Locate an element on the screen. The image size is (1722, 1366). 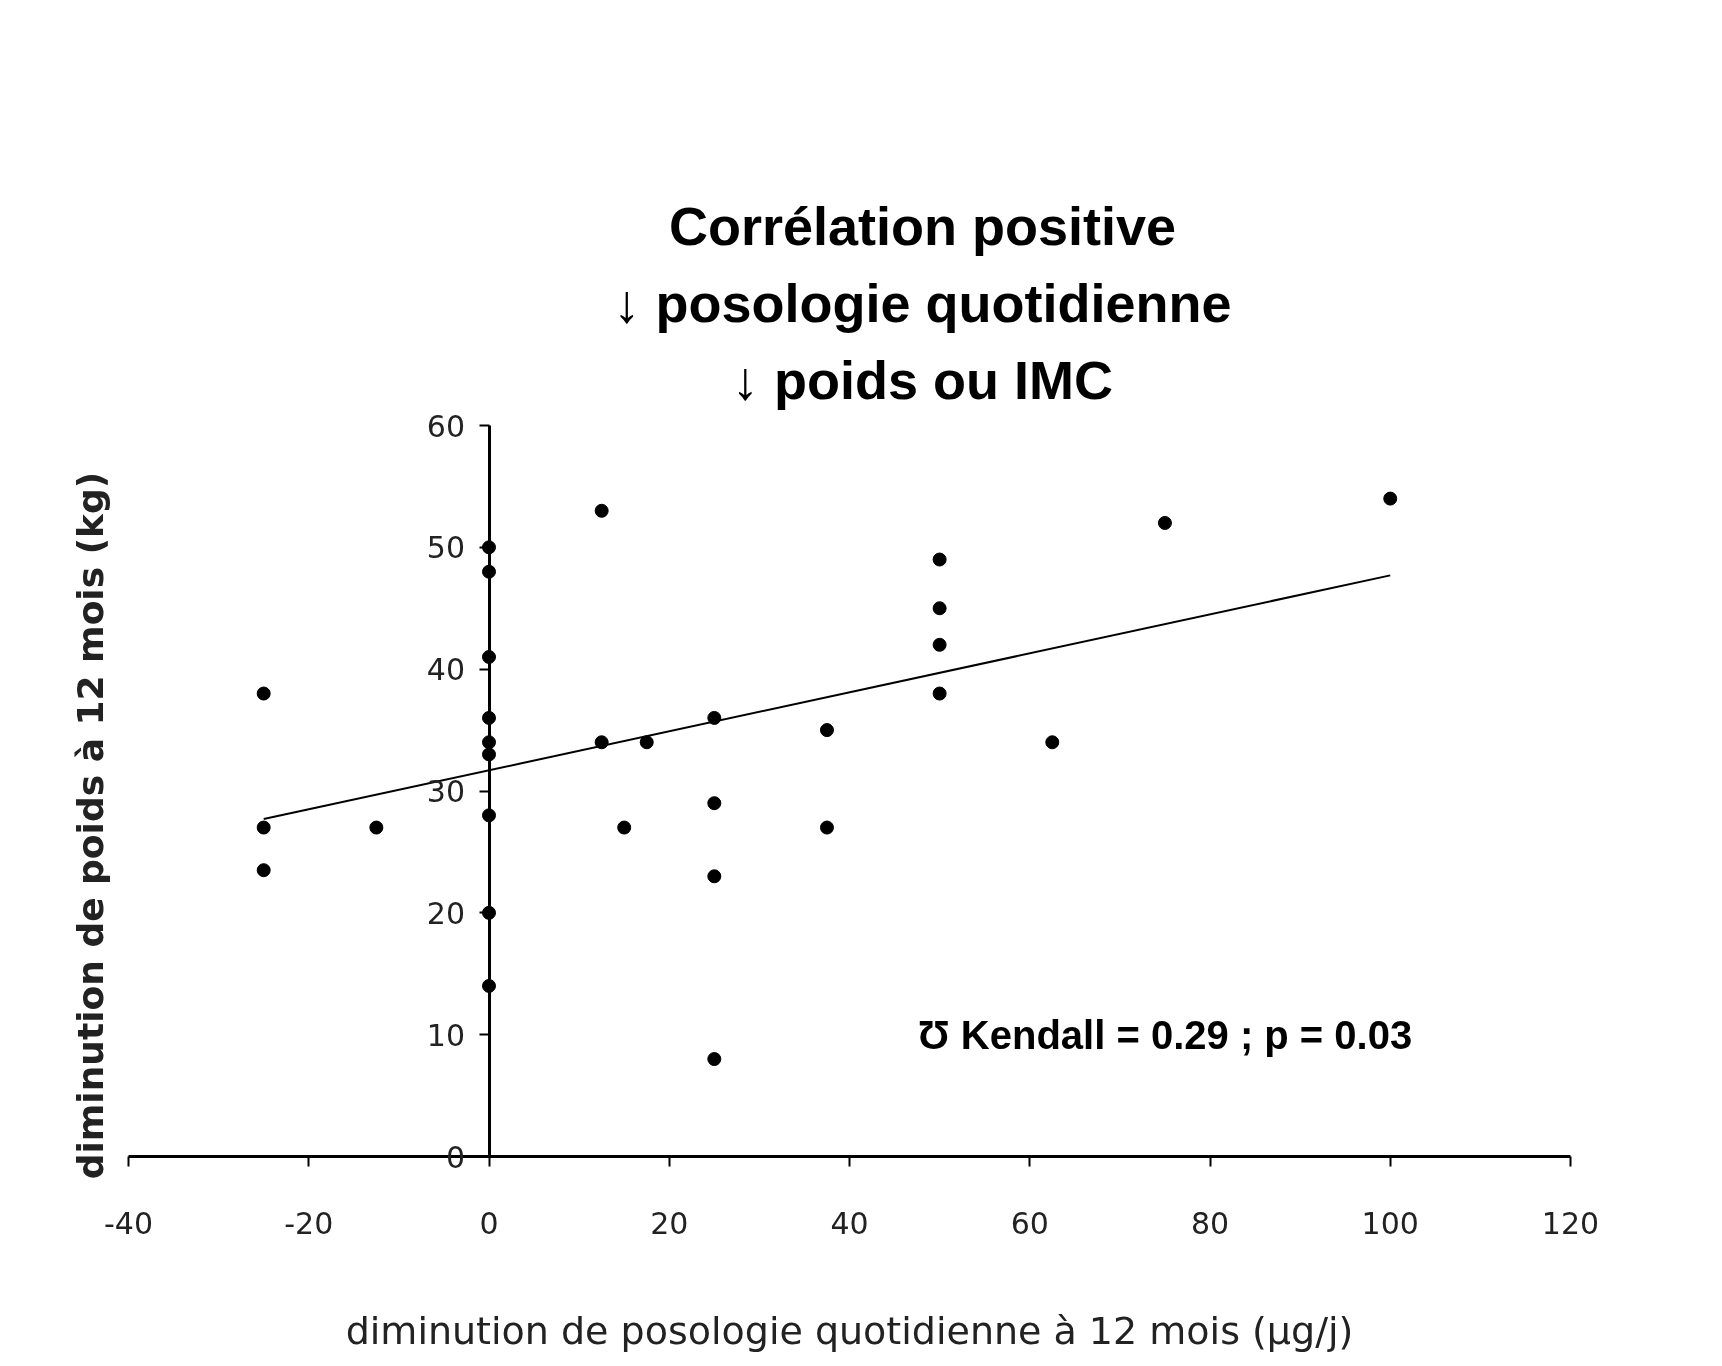
x-tick-label: 0 is located at coordinates (489, 1223).